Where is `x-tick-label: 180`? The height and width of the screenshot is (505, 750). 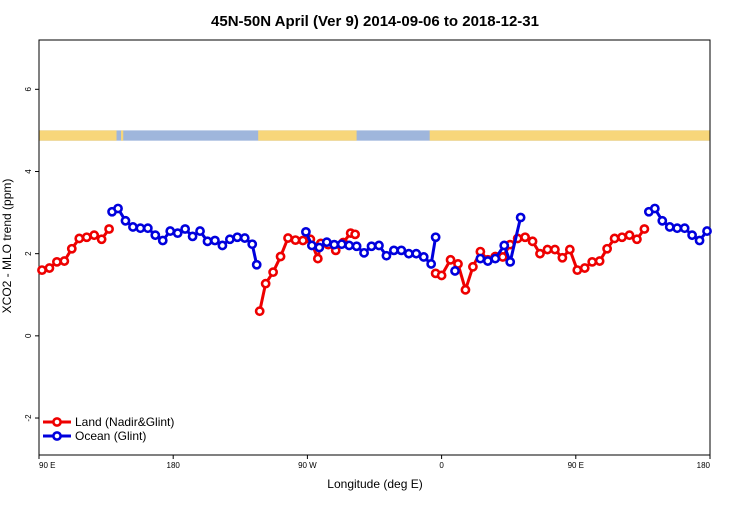
x-tick-label: 180 is located at coordinates (704, 465).